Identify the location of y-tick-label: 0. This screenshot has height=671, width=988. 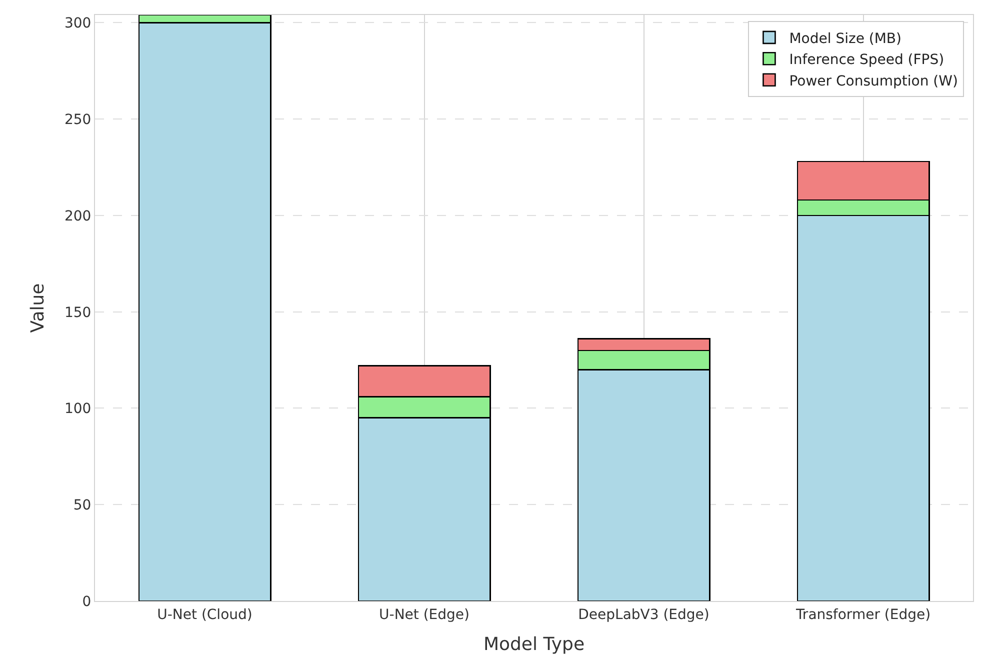
(87, 602).